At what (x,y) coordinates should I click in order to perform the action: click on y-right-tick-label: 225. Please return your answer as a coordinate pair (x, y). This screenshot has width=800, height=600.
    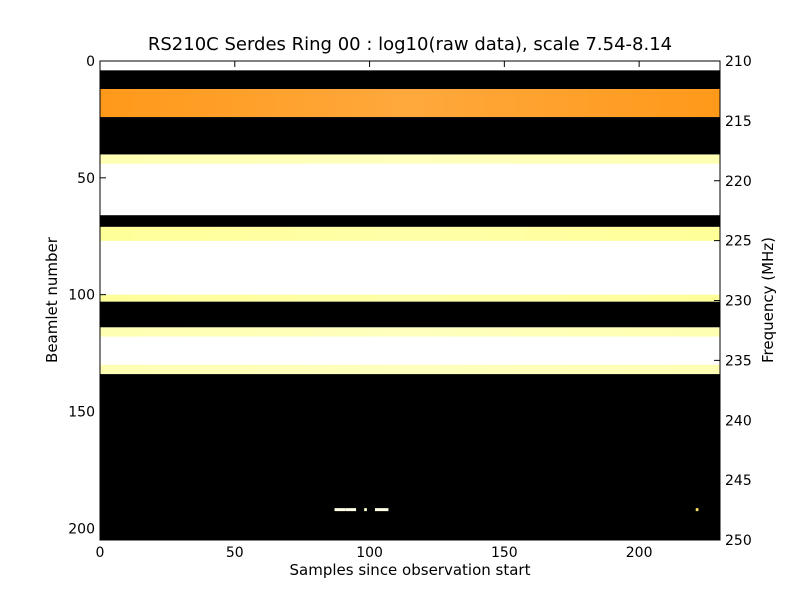
    Looking at the image, I should click on (738, 242).